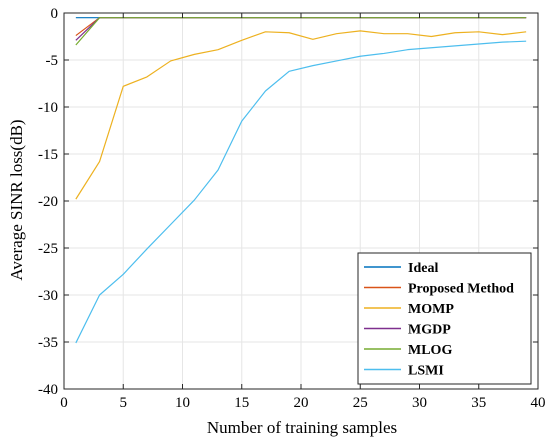  I want to click on y-tick-label: -30, so click(48, 296).